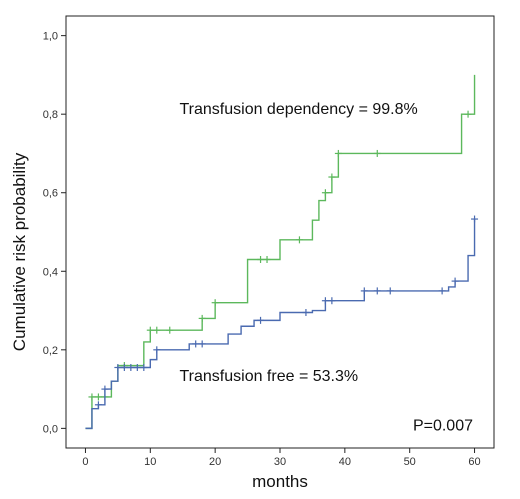 Image resolution: width=520 pixels, height=499 pixels. Describe the element at coordinates (19, 251) in the screenshot. I see `y-axis-title: Cumulative risk probability` at that location.